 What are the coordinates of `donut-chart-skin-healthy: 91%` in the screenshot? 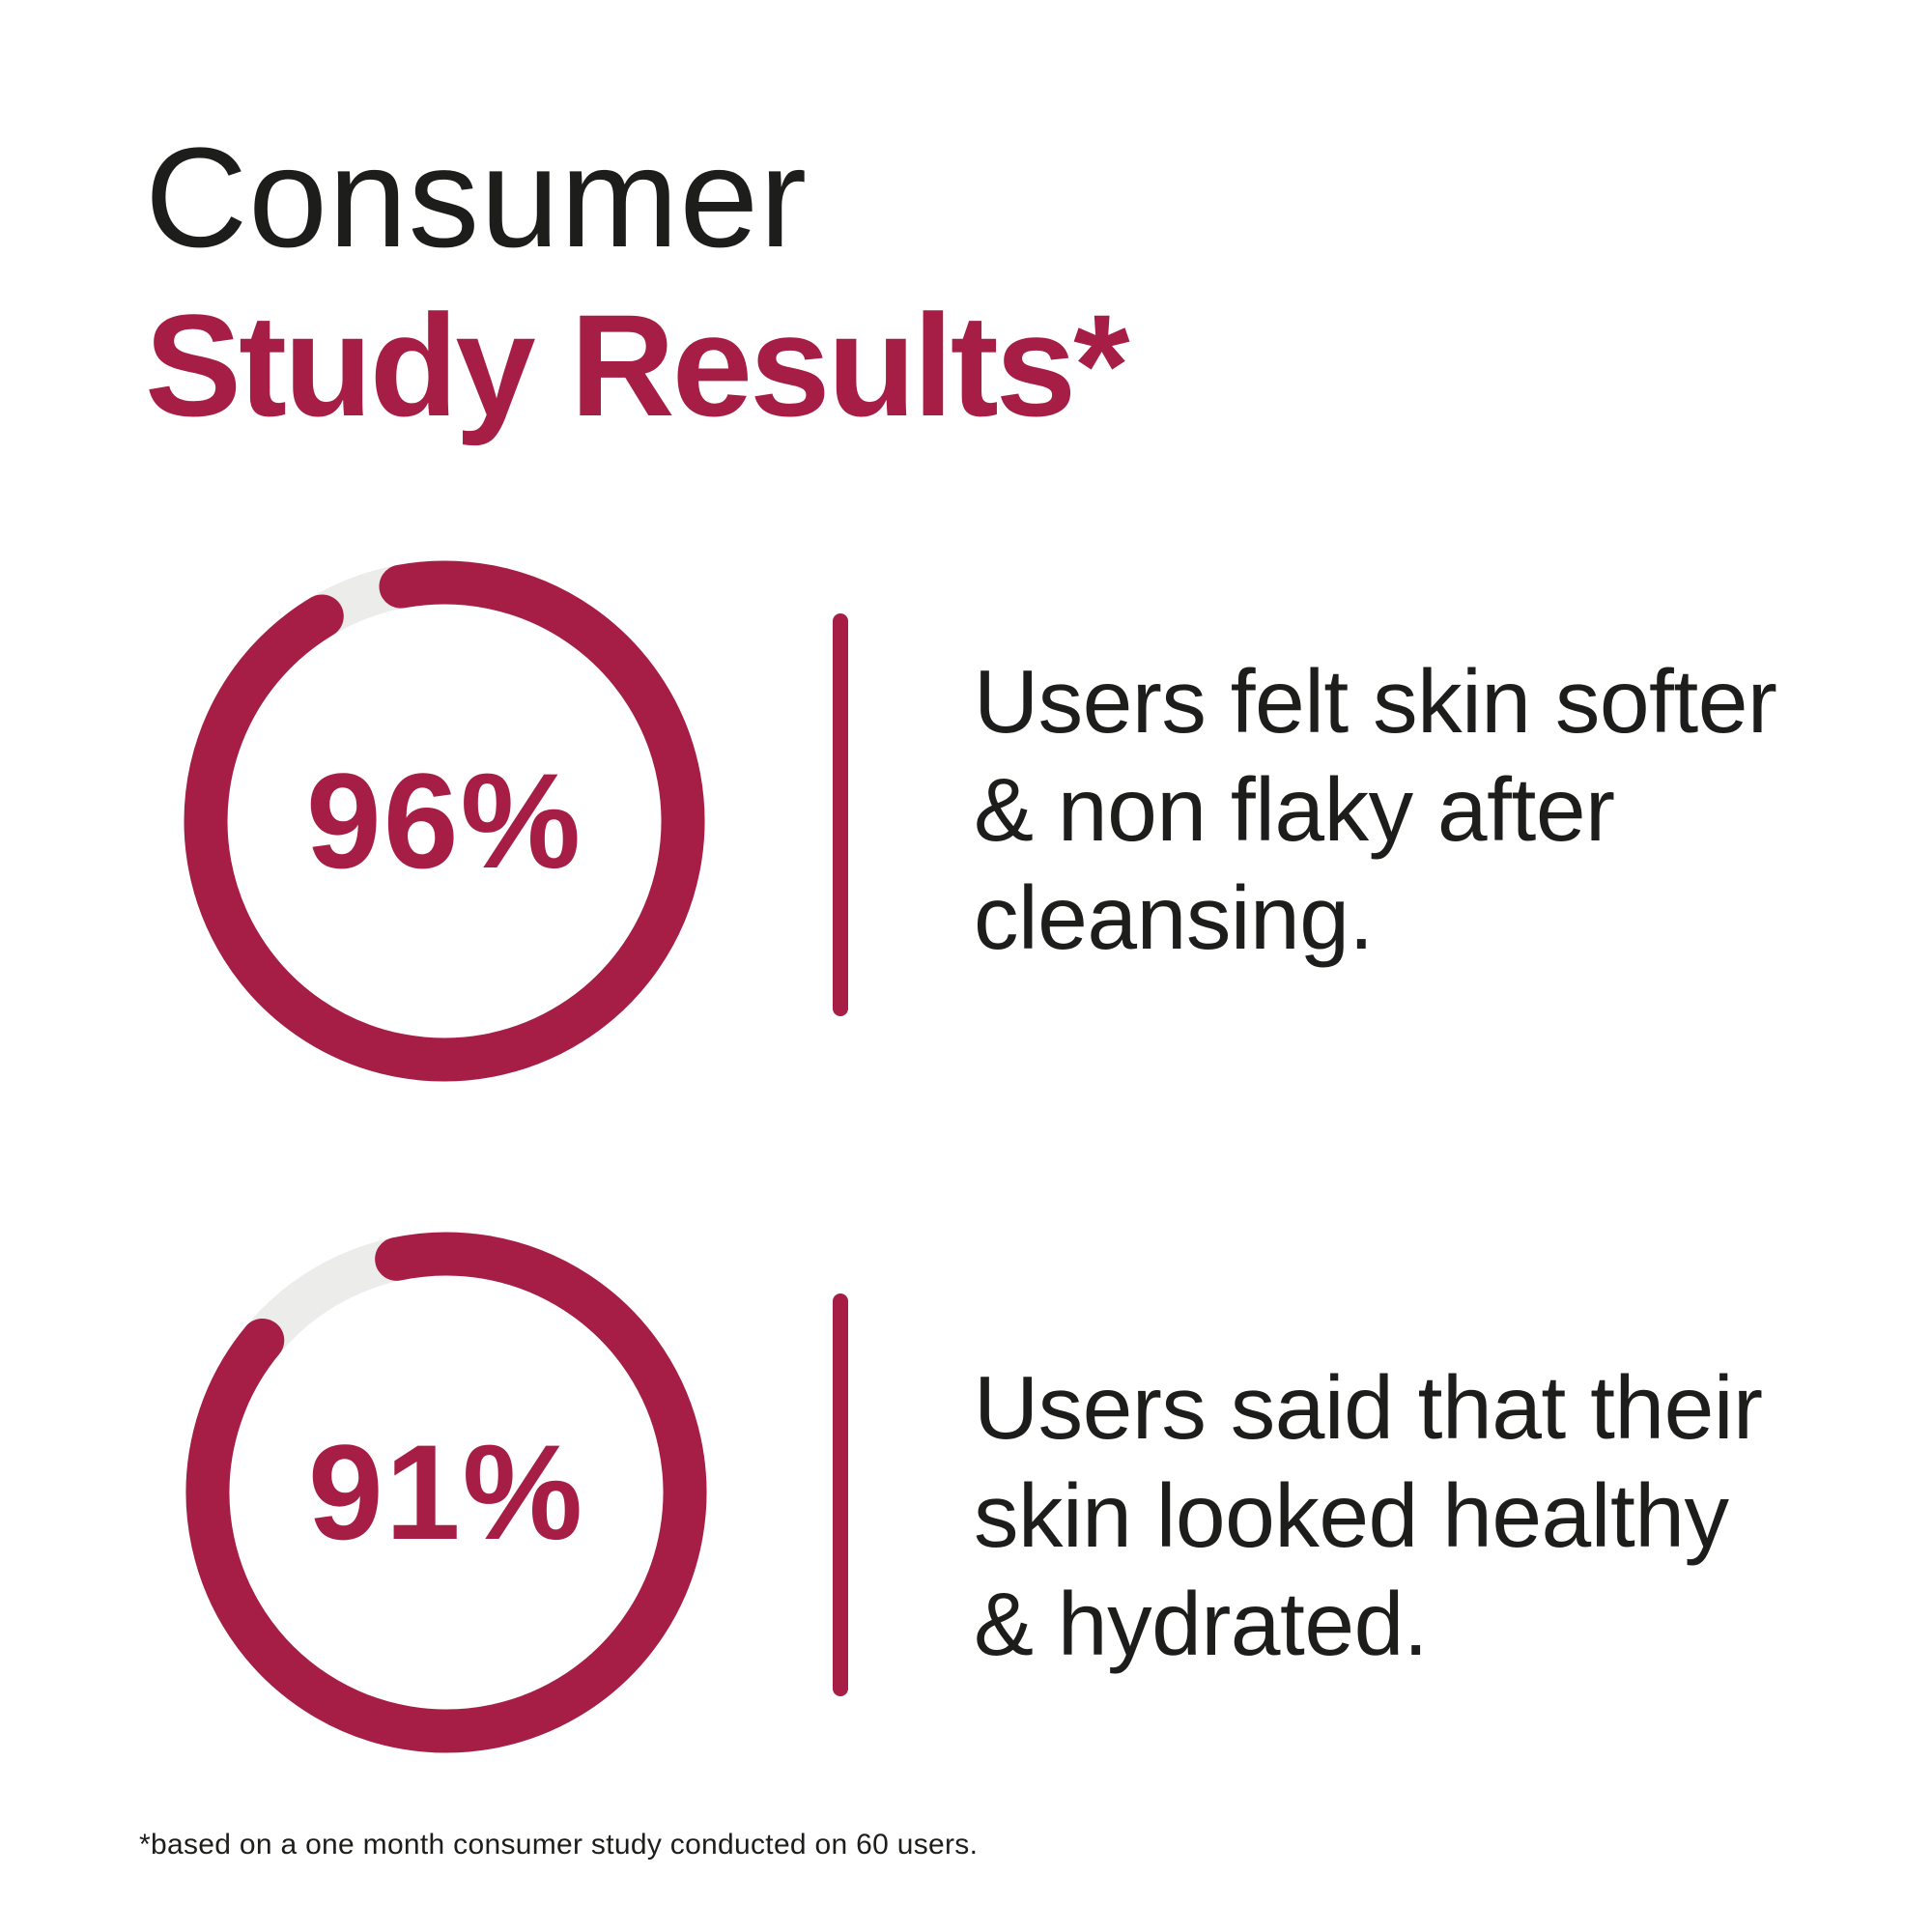 It's located at (446, 1492).